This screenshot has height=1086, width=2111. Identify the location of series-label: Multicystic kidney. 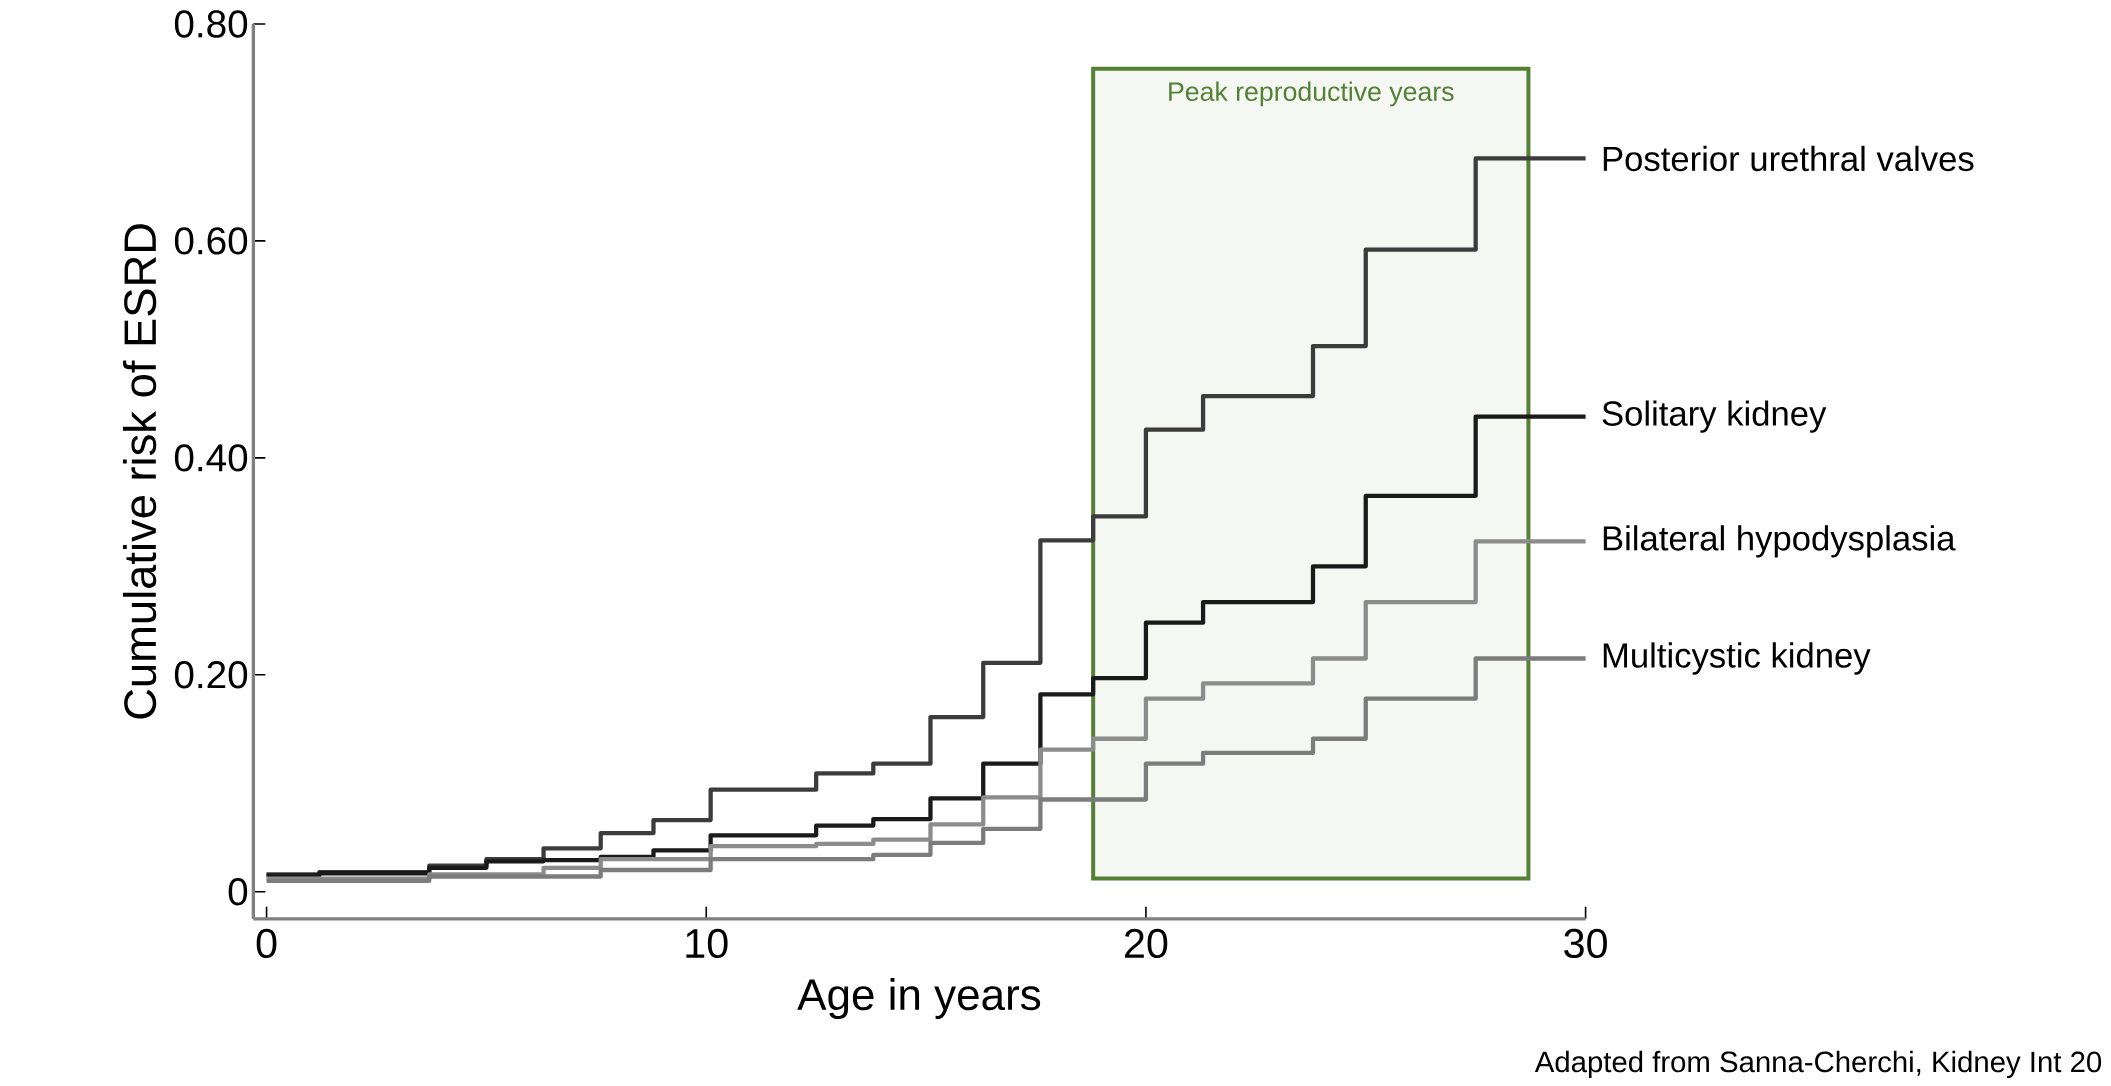
(1737, 658).